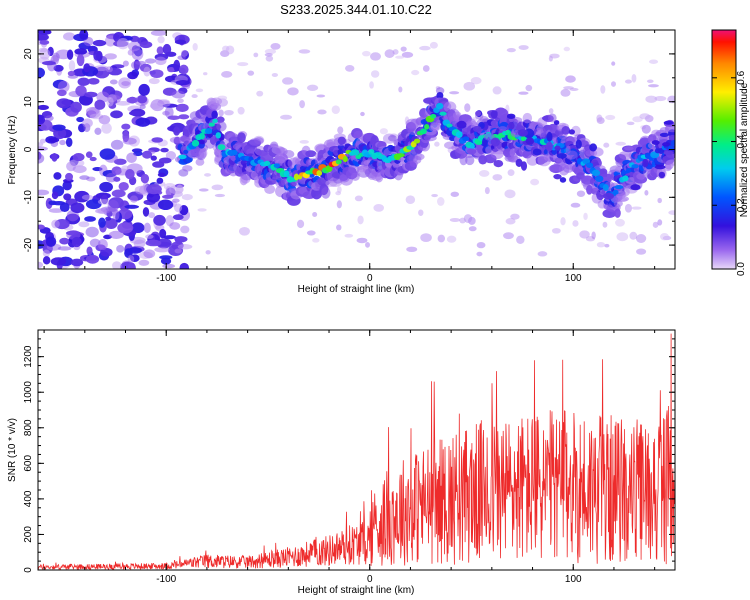  Describe the element at coordinates (370, 579) in the screenshot. I see `x-tick-label: 0` at that location.